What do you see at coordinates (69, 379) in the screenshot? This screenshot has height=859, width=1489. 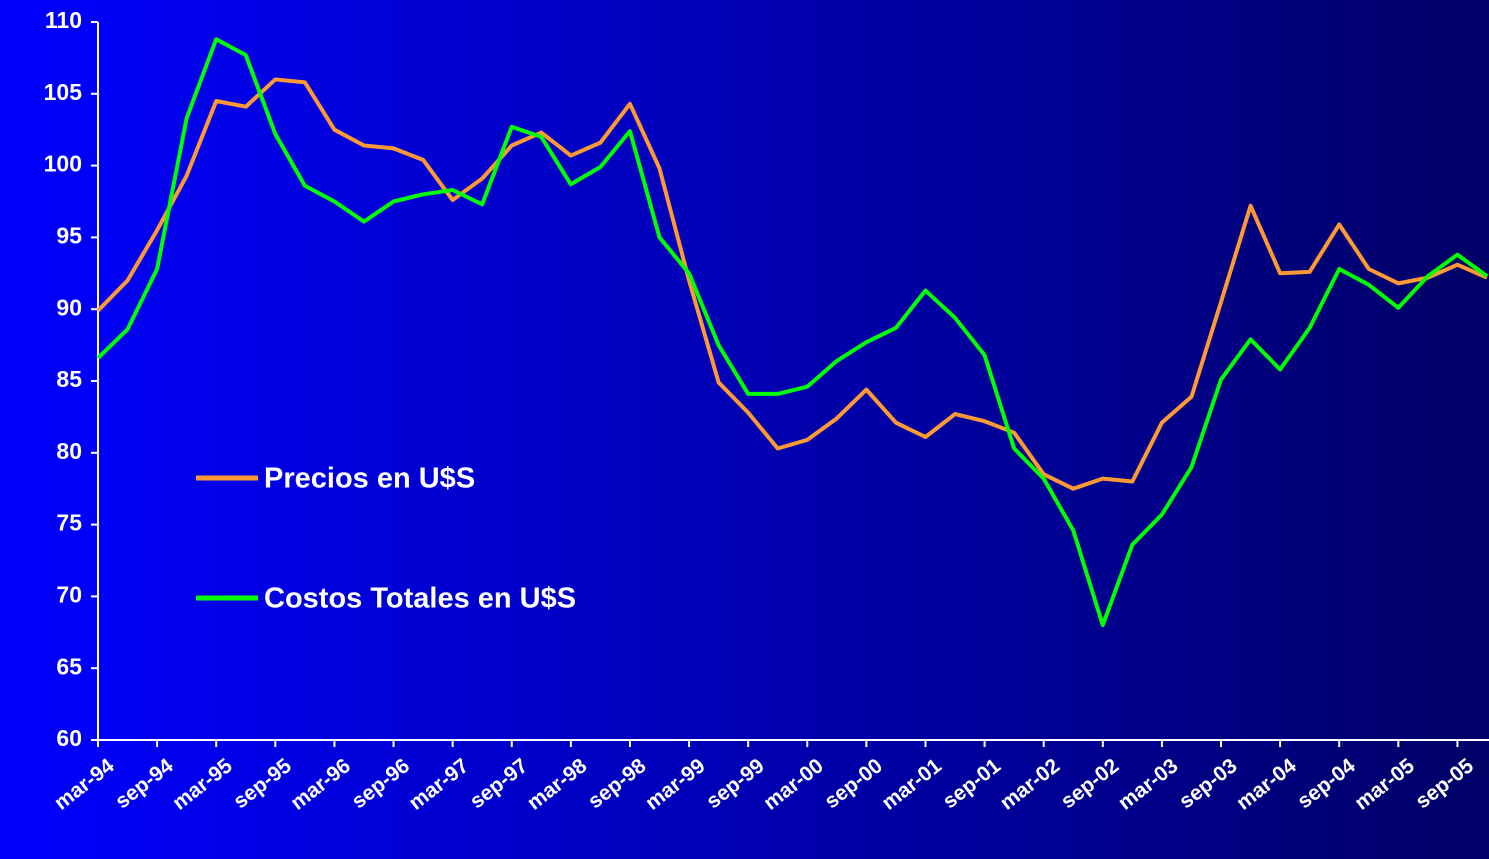 I see `y-tick-label: 85` at bounding box center [69, 379].